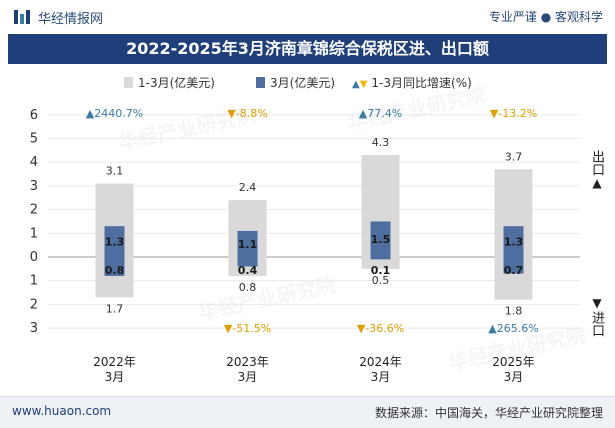 This screenshot has height=428, width=615. Describe the element at coordinates (247, 113) in the screenshot. I see `growth-export-down: ▼-8.8%` at that location.